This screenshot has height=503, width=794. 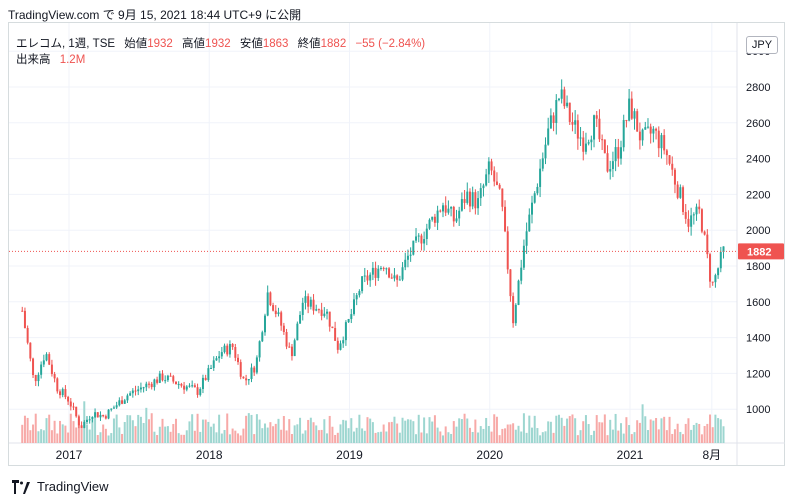 What do you see at coordinates (60, 486) in the screenshot?
I see `footer-brand: TradingView` at bounding box center [60, 486].